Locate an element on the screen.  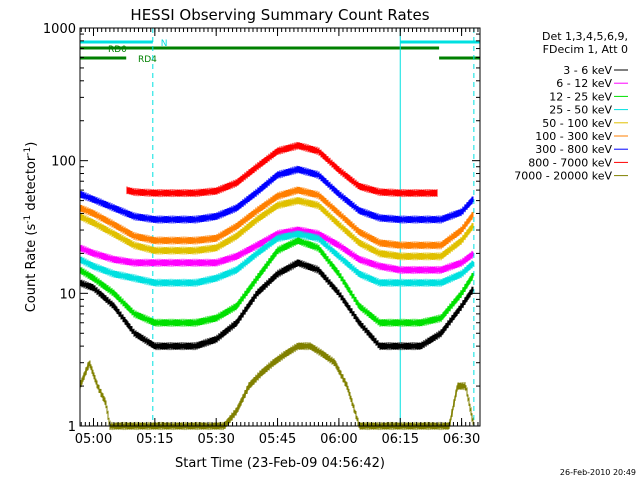
legend-label-300-800-kev: 300 - 800 keV is located at coordinates (573, 149).